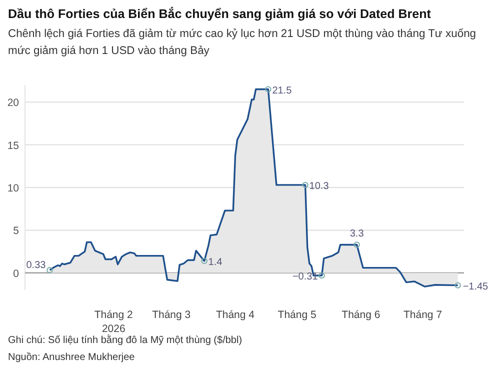 Image resolution: width=500 pixels, height=376 pixels. What do you see at coordinates (282, 90) in the screenshot?
I see `annotation: 21.5` at bounding box center [282, 90].